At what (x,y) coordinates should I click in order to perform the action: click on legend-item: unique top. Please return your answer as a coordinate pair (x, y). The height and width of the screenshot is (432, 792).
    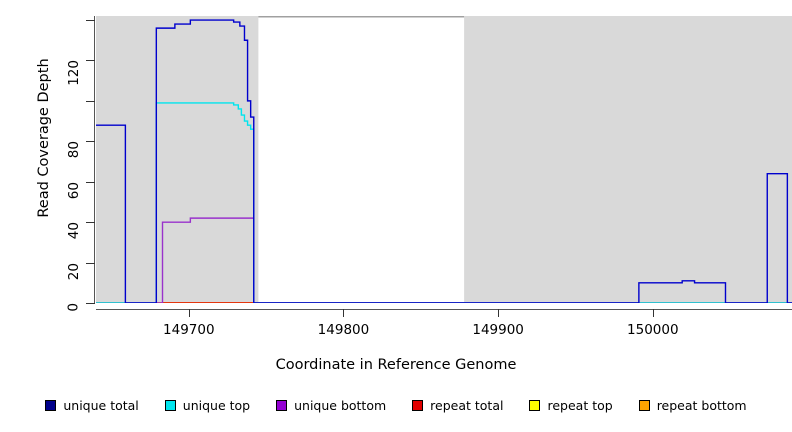
    Looking at the image, I should click on (207, 405).